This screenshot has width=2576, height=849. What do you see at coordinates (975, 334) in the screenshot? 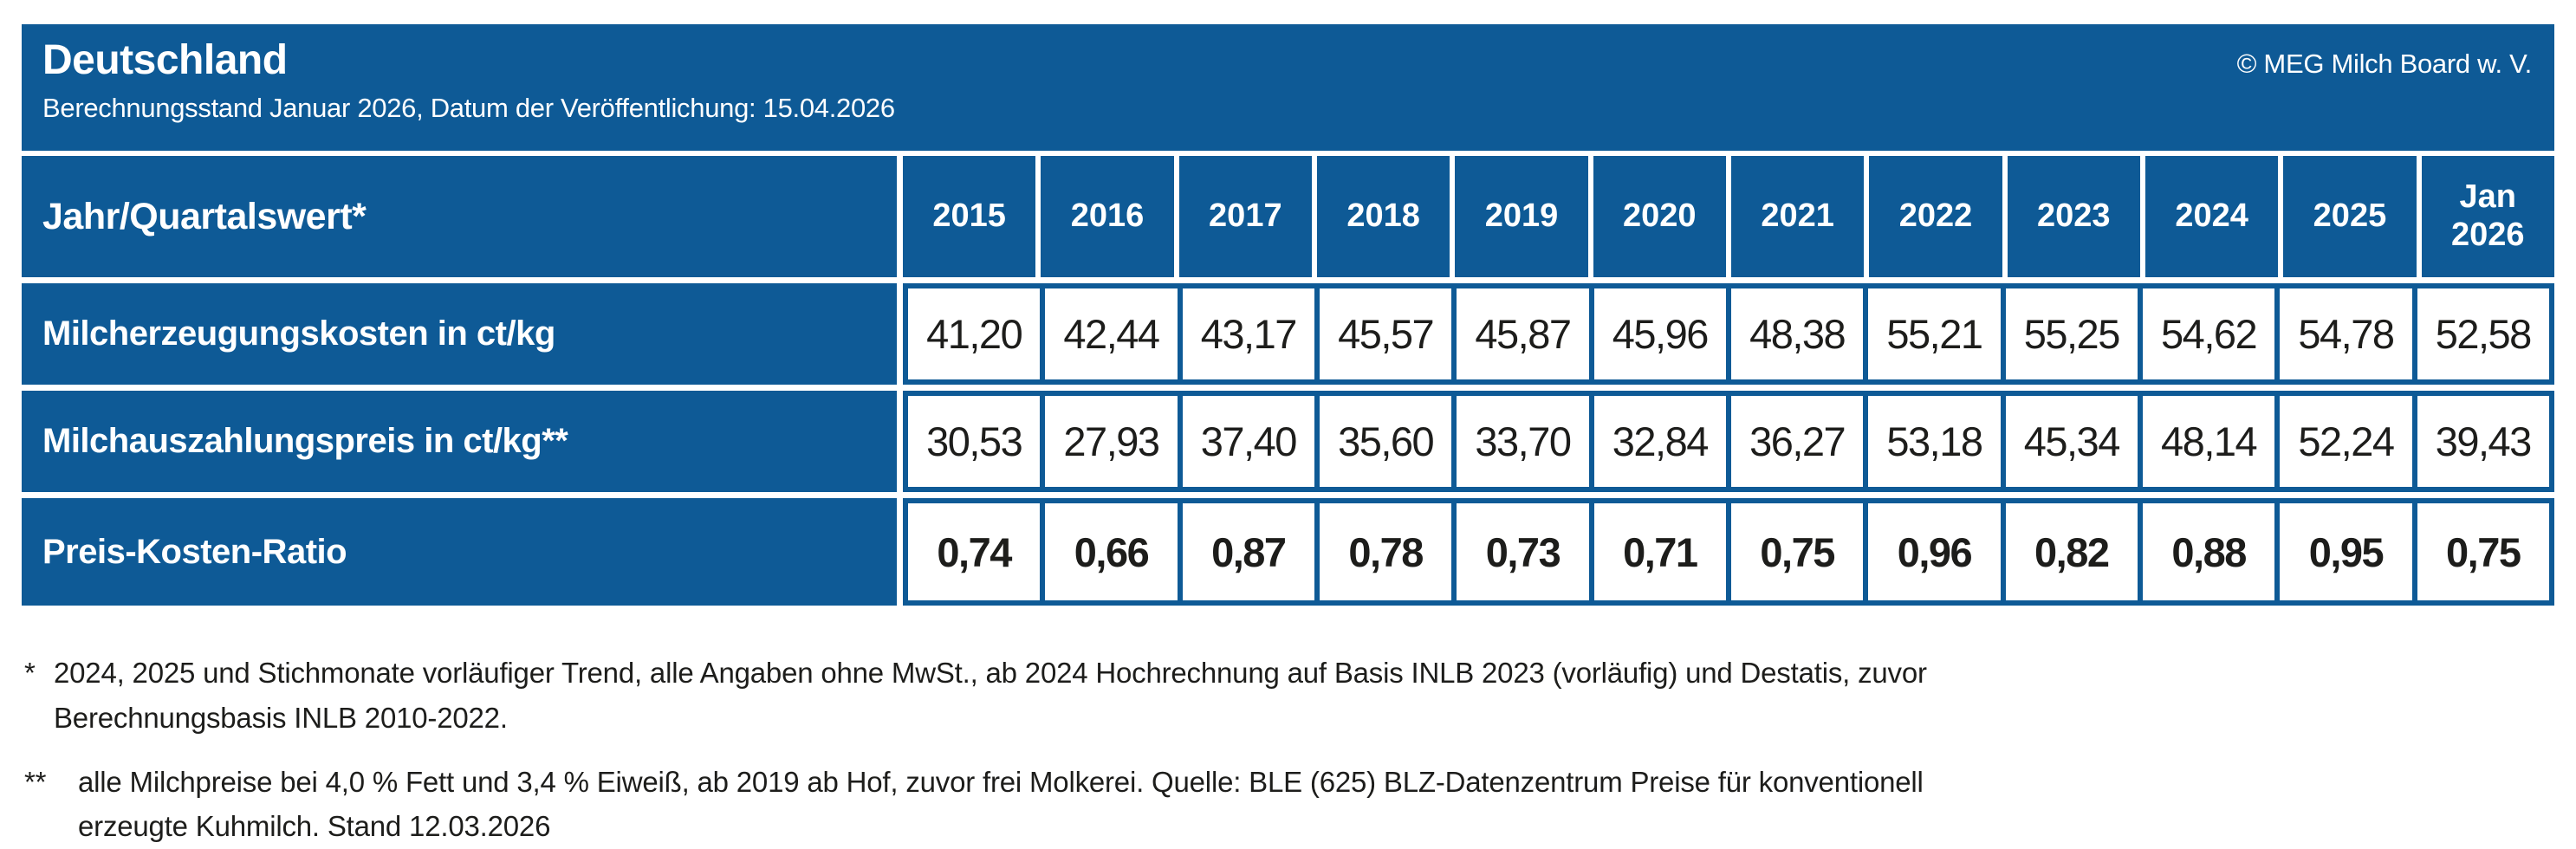
I see `value-cell: 41,20` at bounding box center [975, 334].